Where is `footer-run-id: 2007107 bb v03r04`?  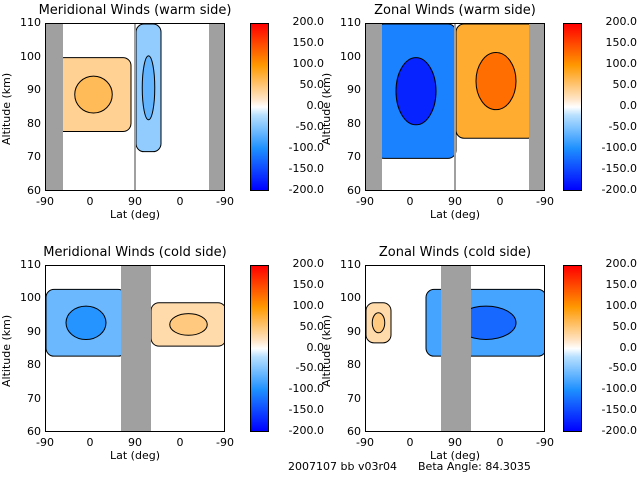
footer-run-id: 2007107 bb v03r04 is located at coordinates (342, 466).